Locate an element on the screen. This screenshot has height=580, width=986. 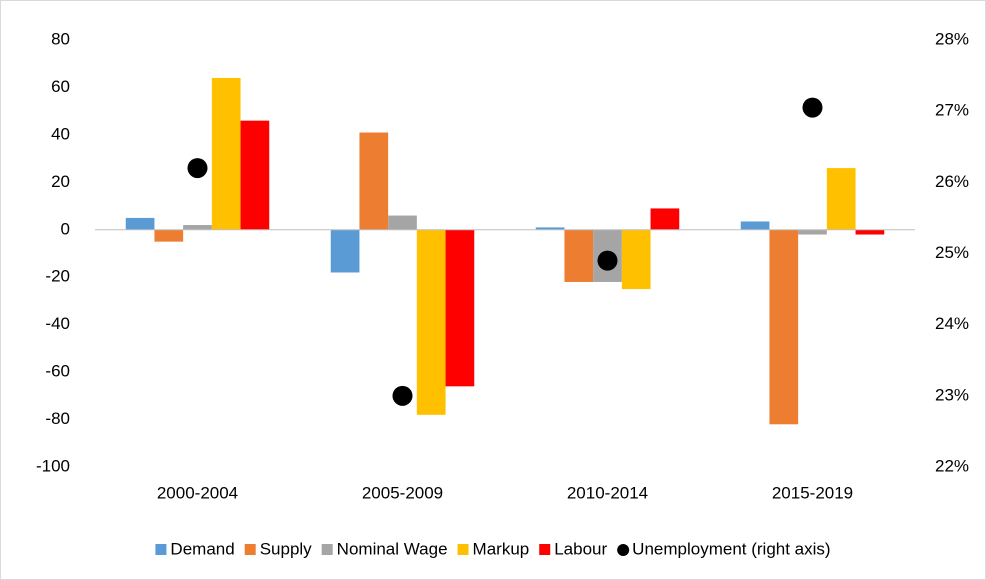
x-tick-label: 2015-2019 is located at coordinates (812, 492).